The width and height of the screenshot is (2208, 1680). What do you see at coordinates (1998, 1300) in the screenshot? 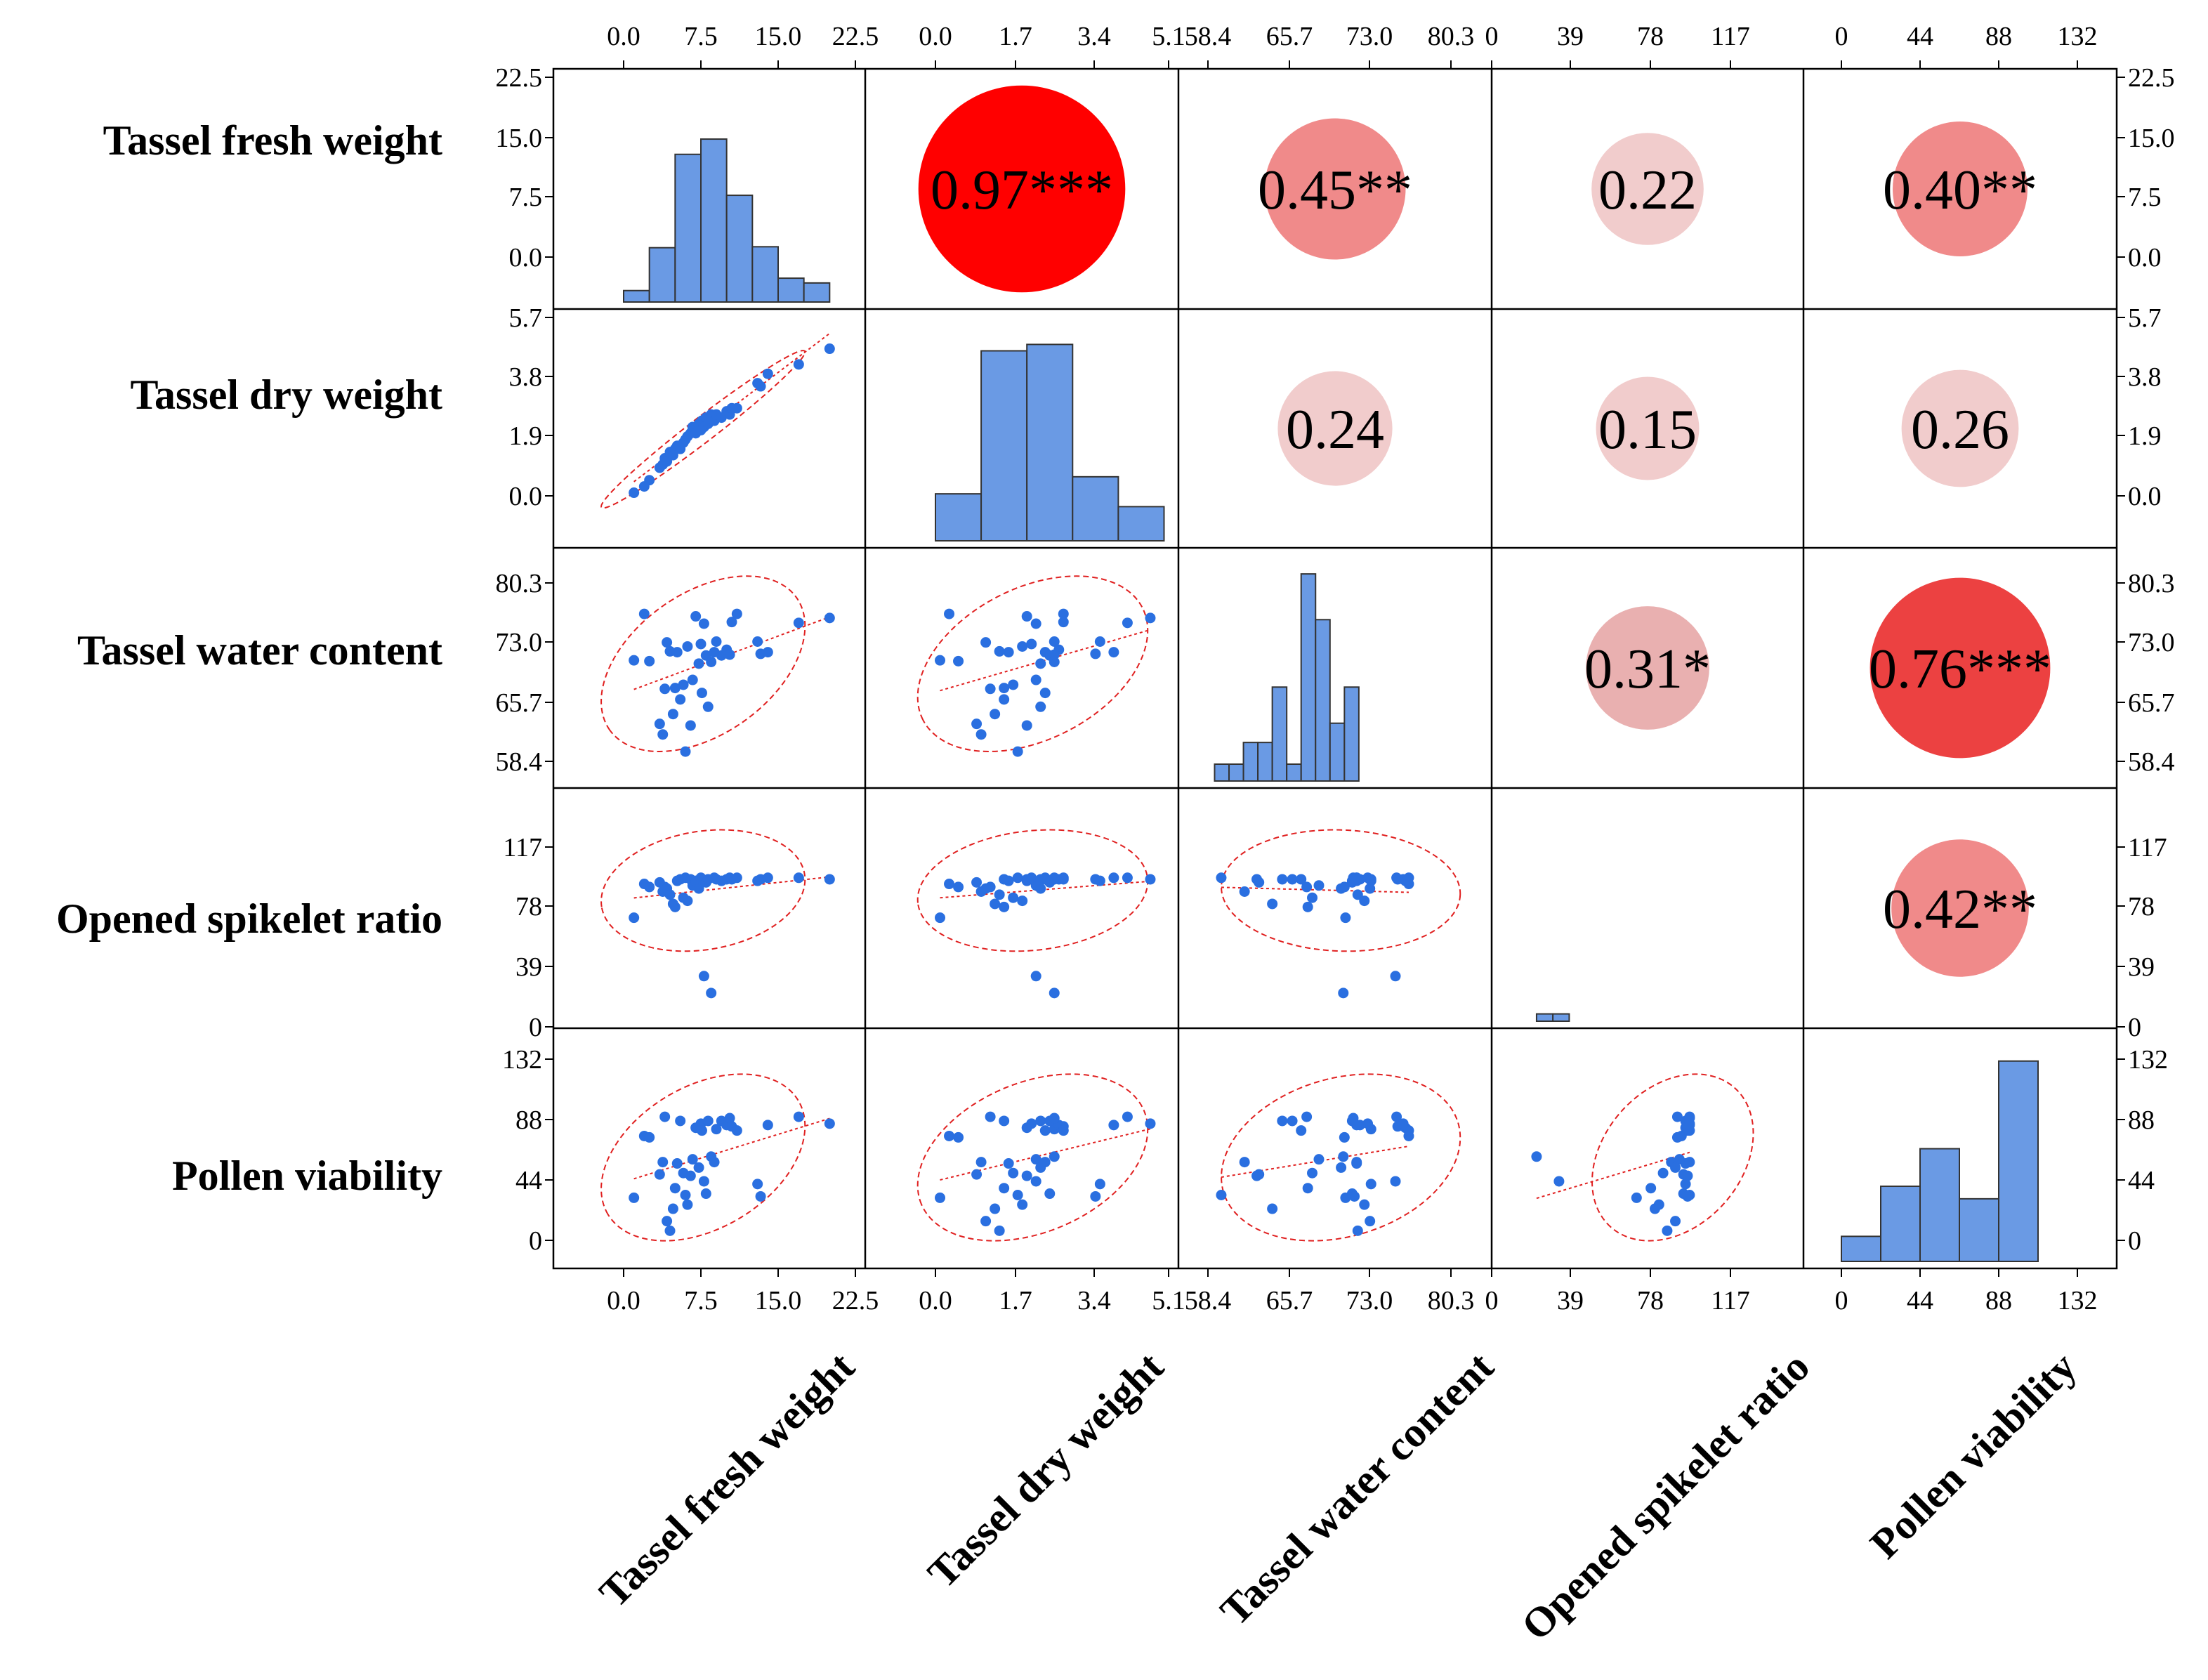
I see `bottom-tick-label: 88` at bounding box center [1998, 1300].